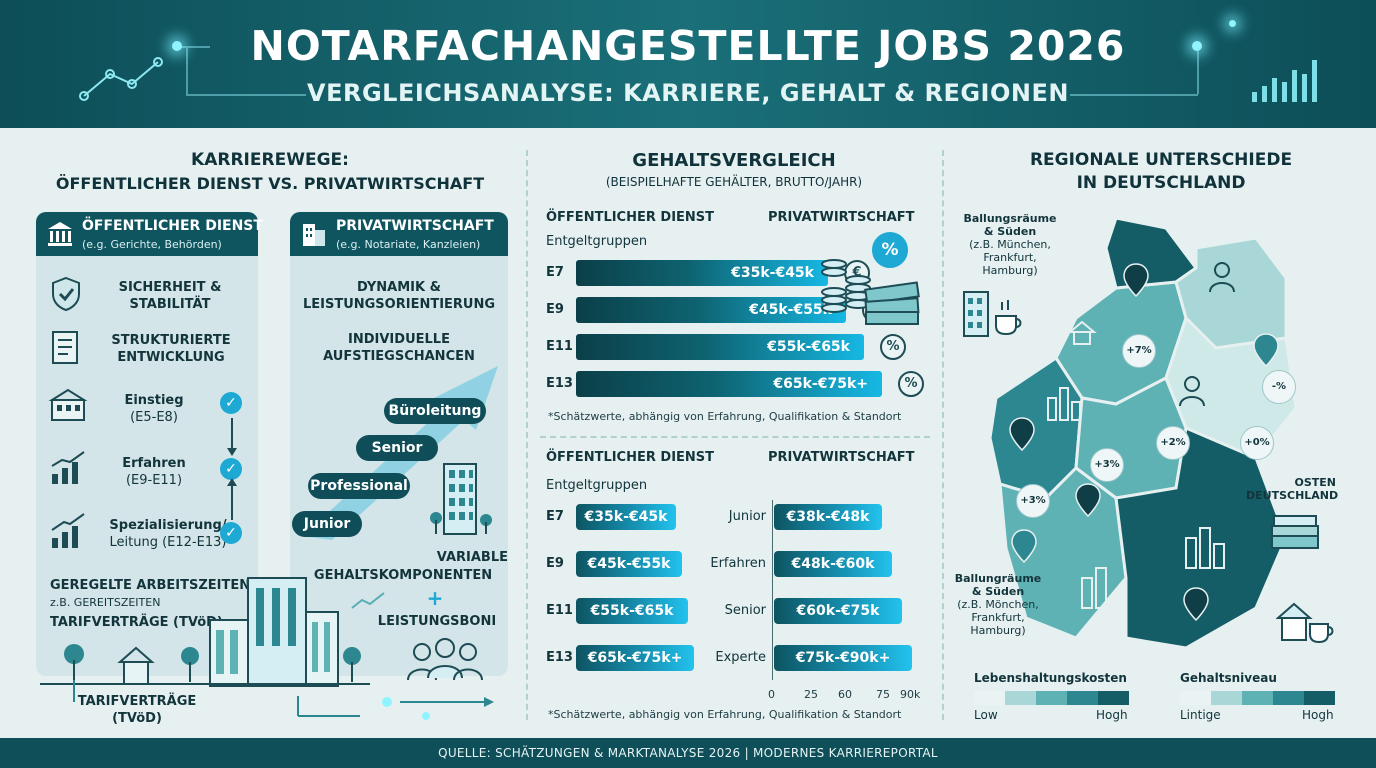  I want to click on bottom-row-grade: E11, so click(559, 610).